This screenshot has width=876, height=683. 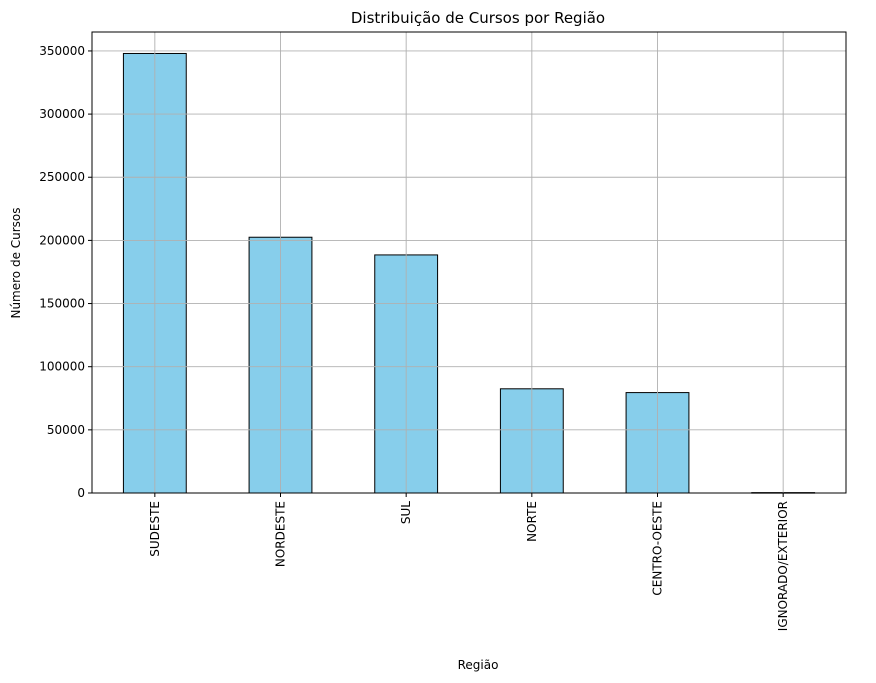 I want to click on y-axis-label: Número de Cursos, so click(x=16, y=262).